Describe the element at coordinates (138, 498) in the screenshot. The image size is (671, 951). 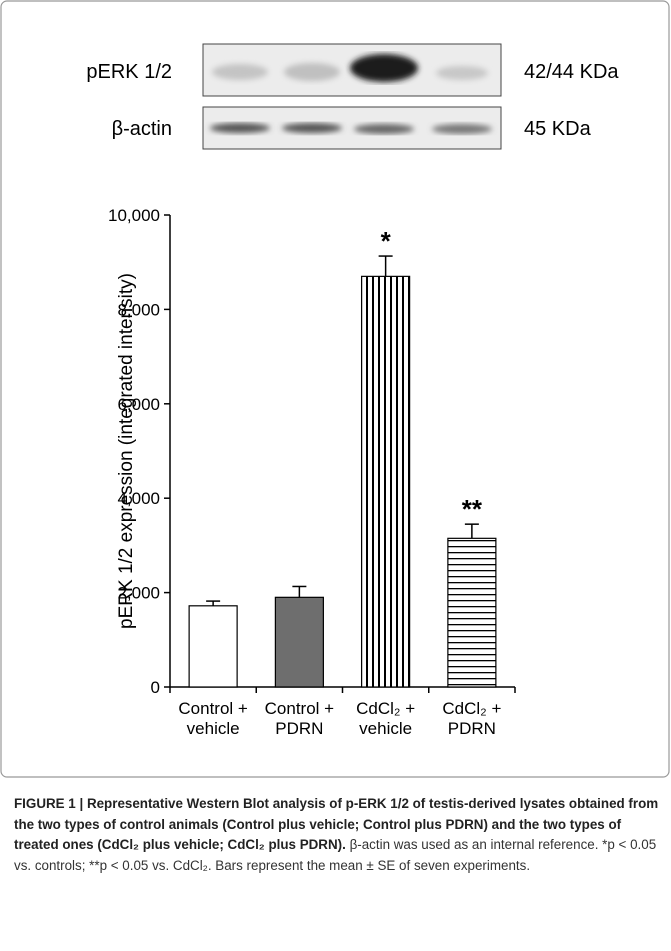
I see `y-tick-label: 4,000` at that location.